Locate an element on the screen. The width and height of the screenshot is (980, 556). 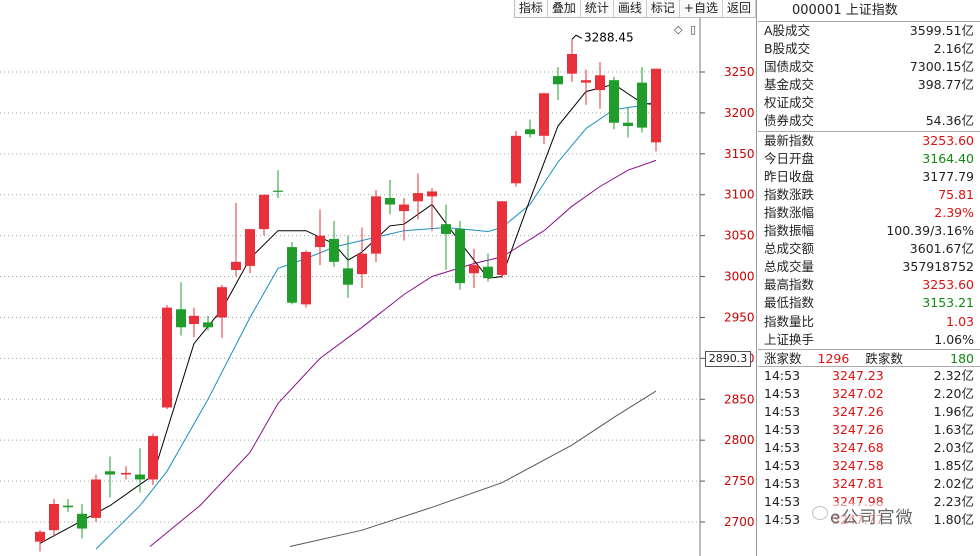
mid-label: 指数涨跌 is located at coordinates (789, 194).